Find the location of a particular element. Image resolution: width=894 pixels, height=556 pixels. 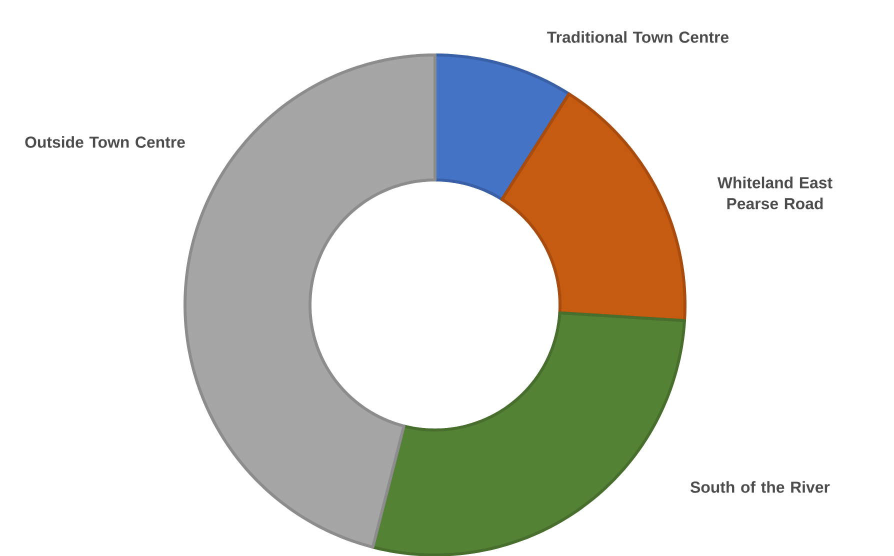

slice-label: South of the River is located at coordinates (760, 486).